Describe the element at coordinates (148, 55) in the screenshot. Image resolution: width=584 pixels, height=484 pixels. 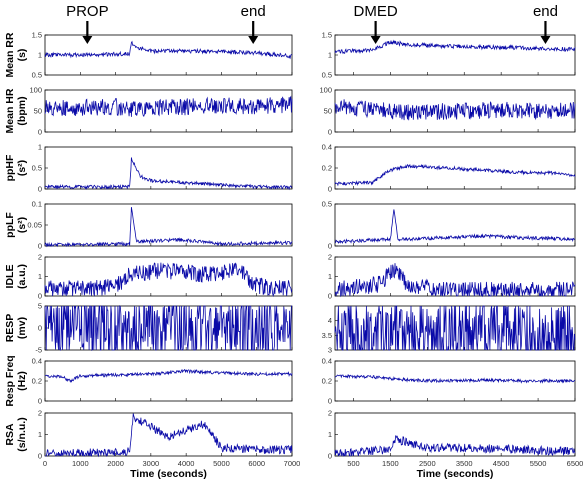
I see `panel: 0.5 1 1.5 Mean RR (s)` at that location.